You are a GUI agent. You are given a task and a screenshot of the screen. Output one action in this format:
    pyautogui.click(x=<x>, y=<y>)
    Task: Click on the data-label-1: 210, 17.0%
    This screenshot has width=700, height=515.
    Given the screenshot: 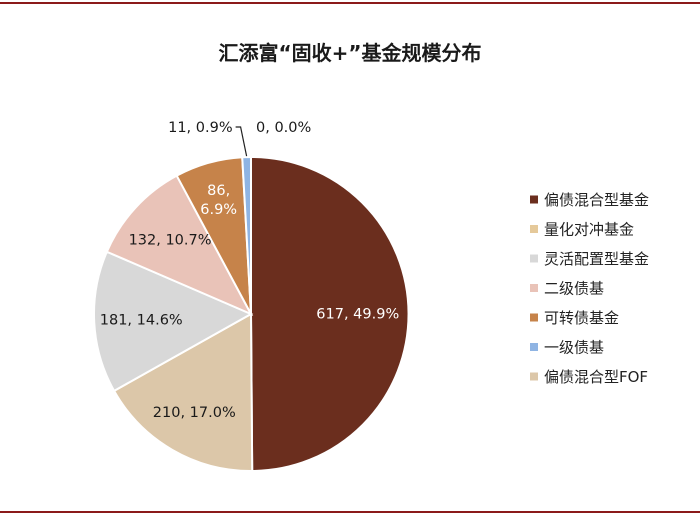 What is the action you would take?
    pyautogui.click(x=194, y=413)
    